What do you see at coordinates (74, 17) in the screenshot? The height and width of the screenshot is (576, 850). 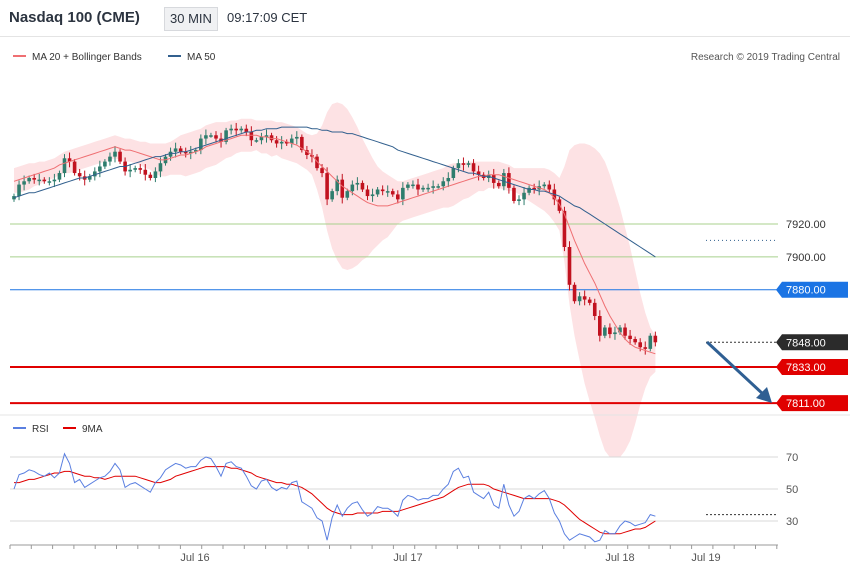 I see `instrument-title: Nasdaq 100 (CME)` at bounding box center [74, 17].